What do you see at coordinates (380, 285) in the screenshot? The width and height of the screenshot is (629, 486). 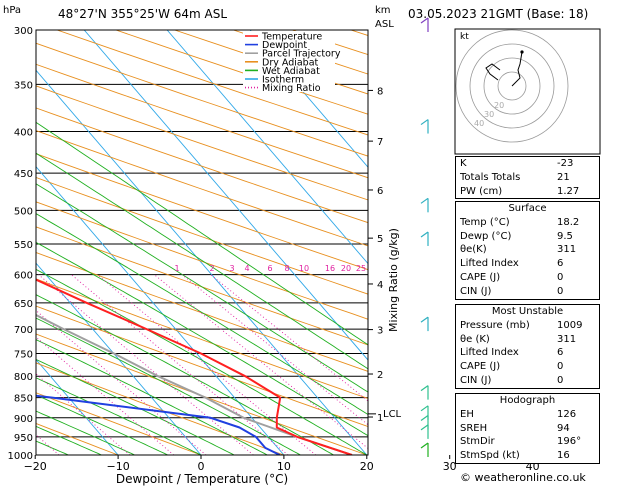 I see `km-tick-label: 4` at bounding box center [380, 285].